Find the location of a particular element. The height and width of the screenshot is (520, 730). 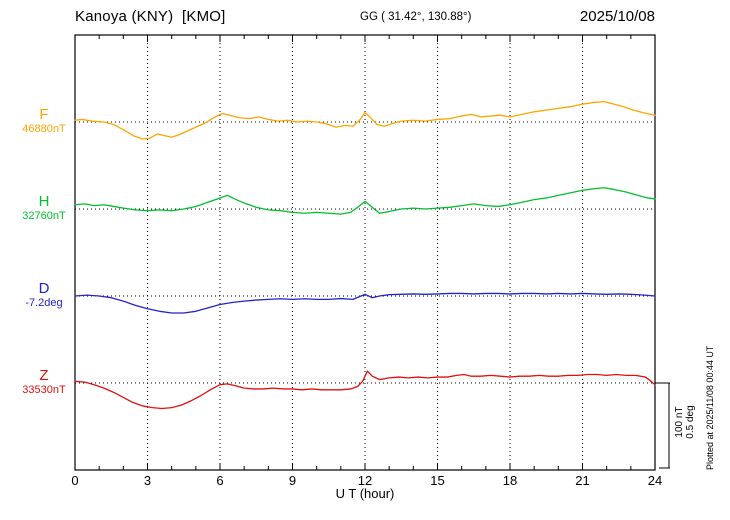

series-letter-H: H is located at coordinates (44, 201).